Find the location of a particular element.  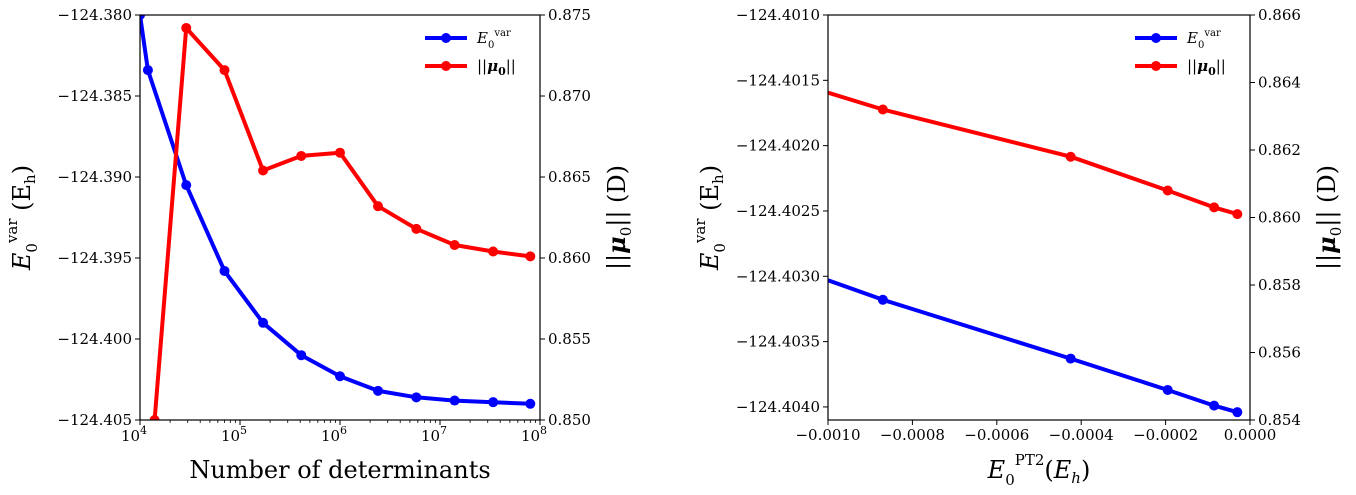

y-left-tick-label: −124.4030 is located at coordinates (778, 276).